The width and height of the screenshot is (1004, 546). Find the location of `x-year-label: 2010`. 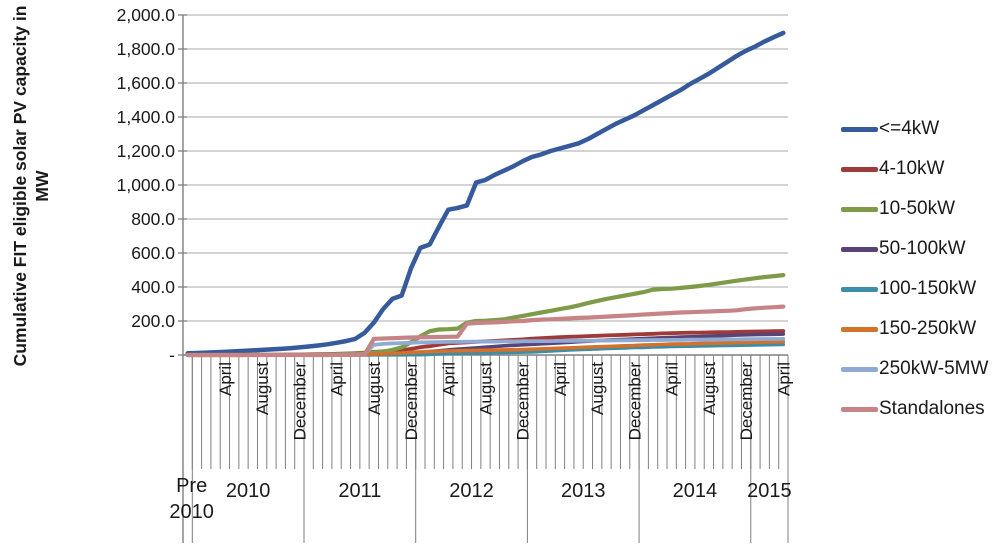

x-year-label: 2010 is located at coordinates (248, 491).